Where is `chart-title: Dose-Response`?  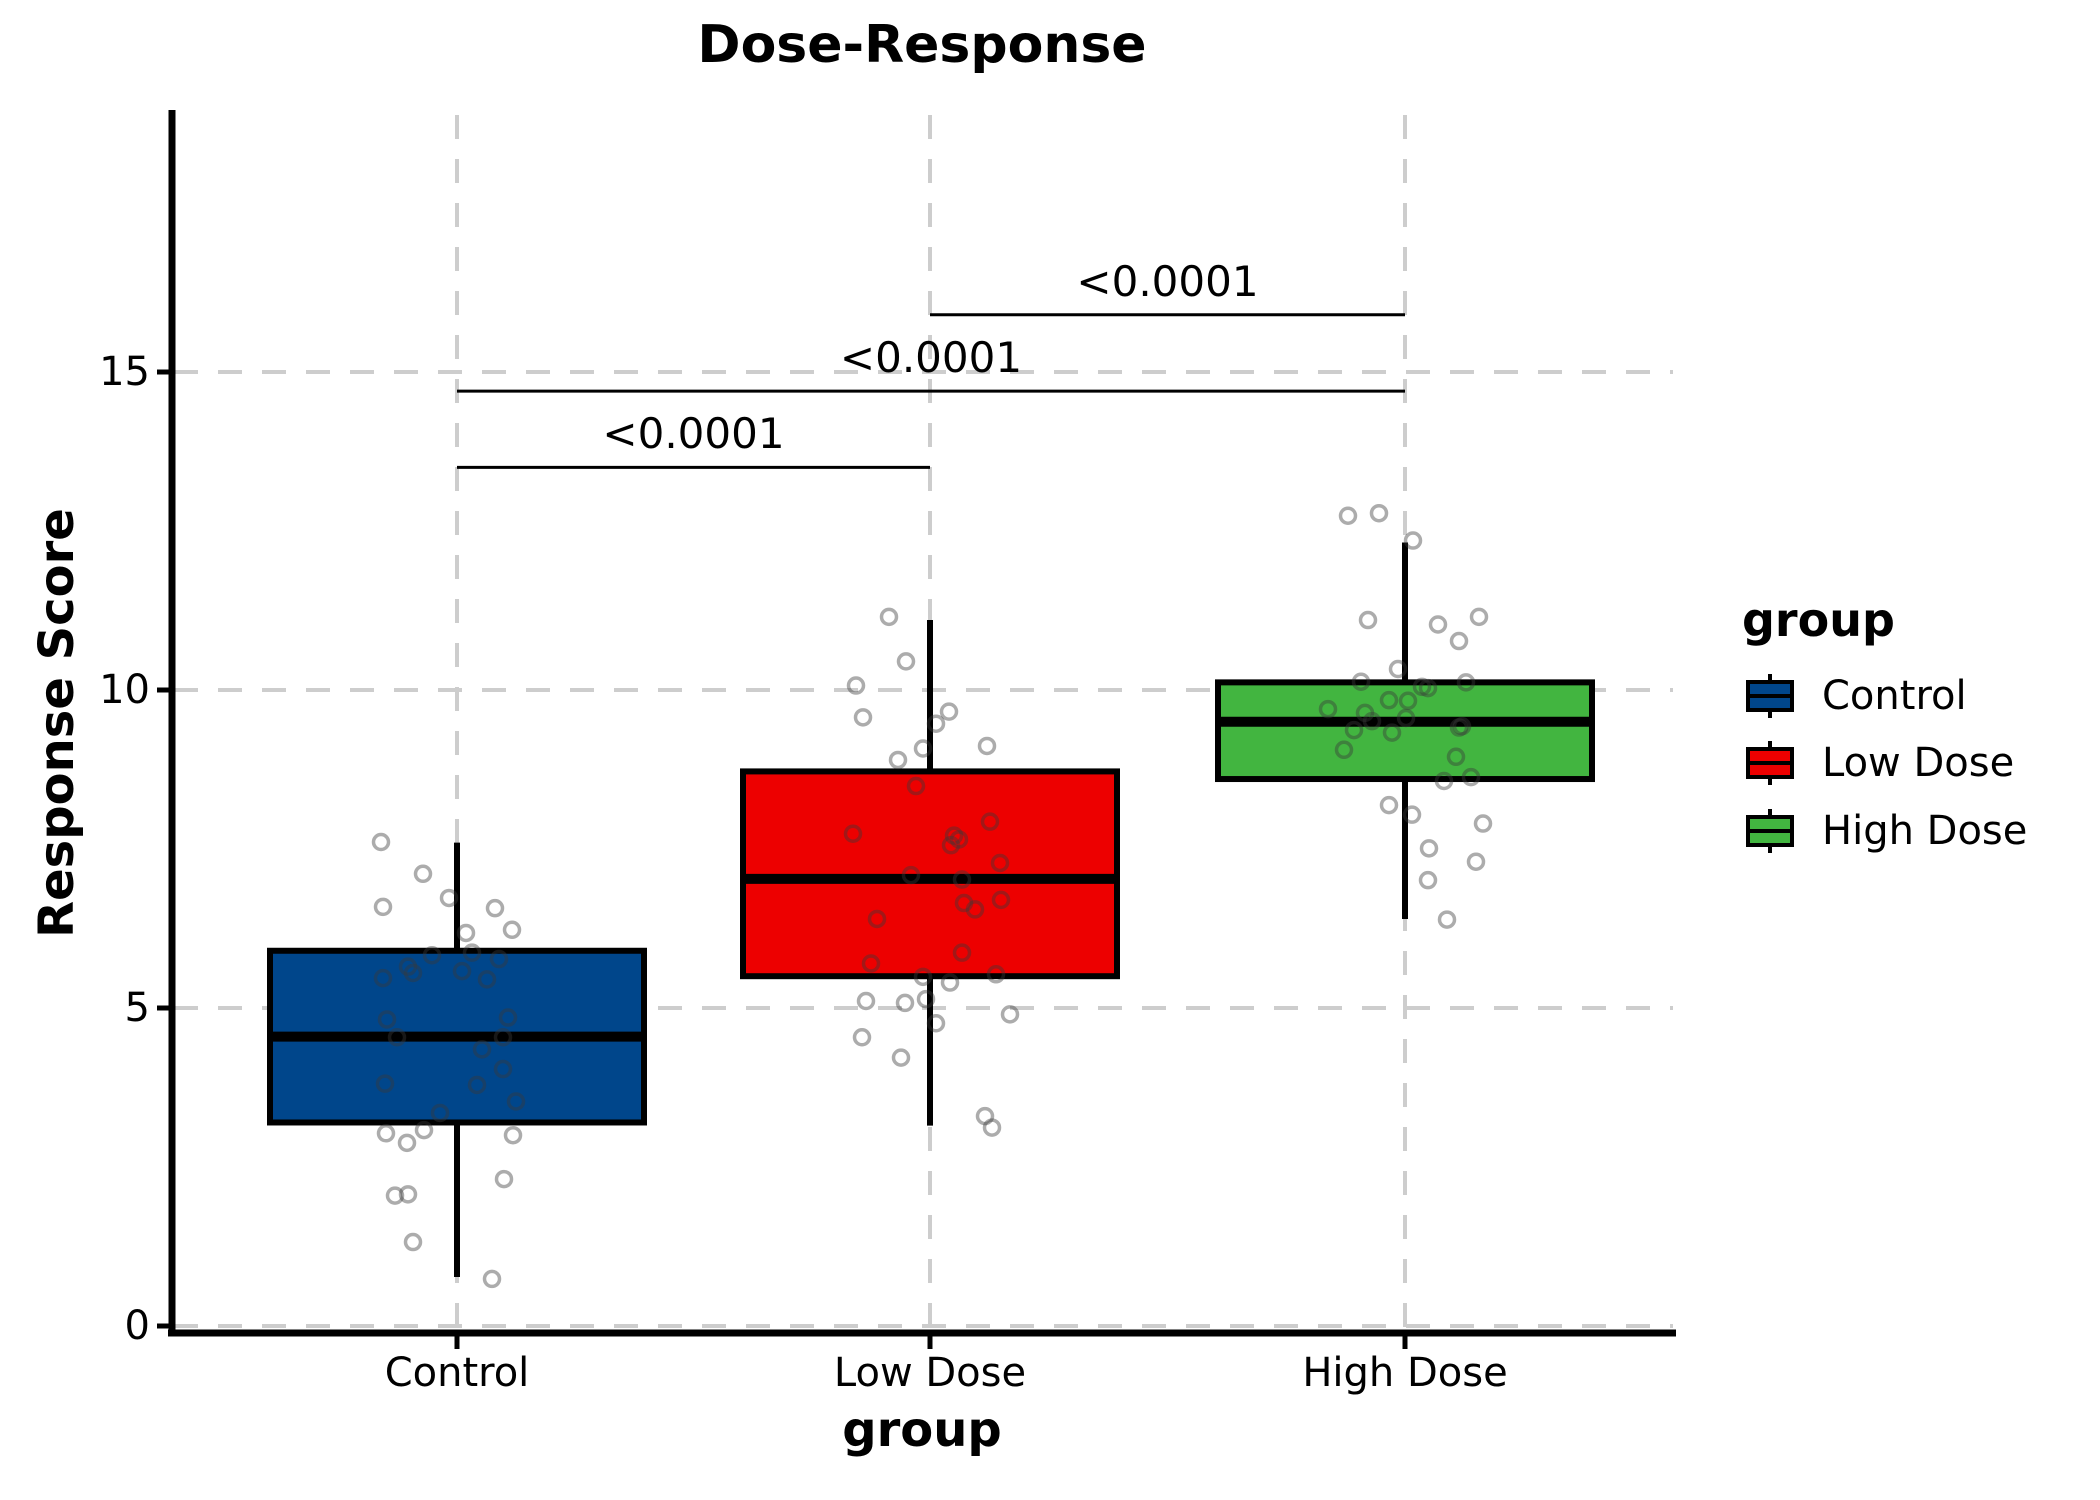 chart-title: Dose-Response is located at coordinates (922, 45).